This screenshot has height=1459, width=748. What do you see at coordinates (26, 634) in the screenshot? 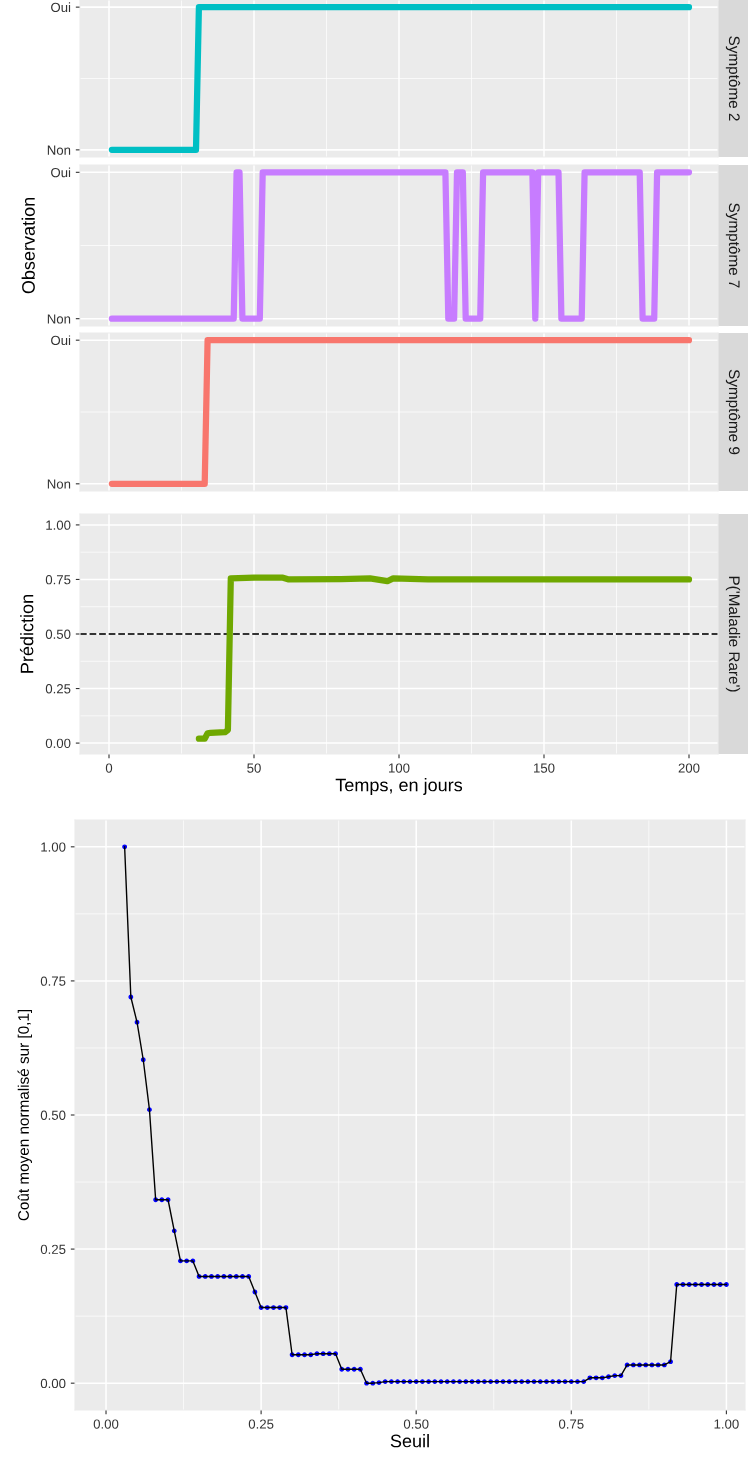
I see `y-axis-title: Prédiction` at bounding box center [26, 634].